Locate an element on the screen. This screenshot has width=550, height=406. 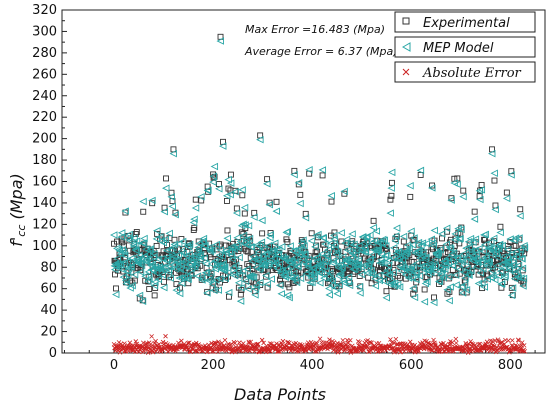
y-tick-label: 60 is located at coordinates (48, 289).